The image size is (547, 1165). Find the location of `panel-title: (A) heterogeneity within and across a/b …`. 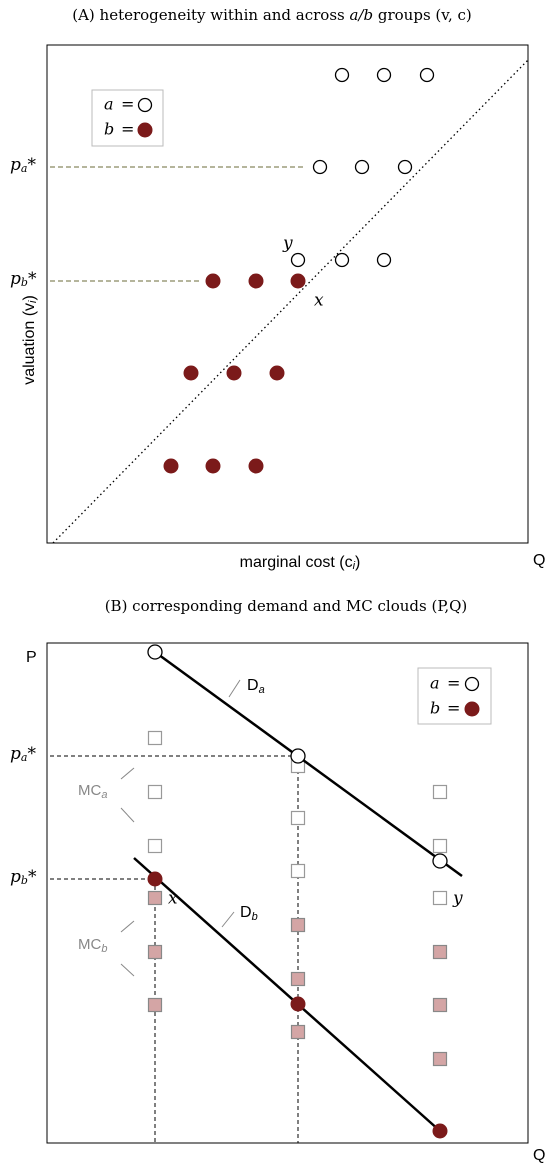

panel-title: (A) heterogeneity within and across a/b … is located at coordinates (272, 15).